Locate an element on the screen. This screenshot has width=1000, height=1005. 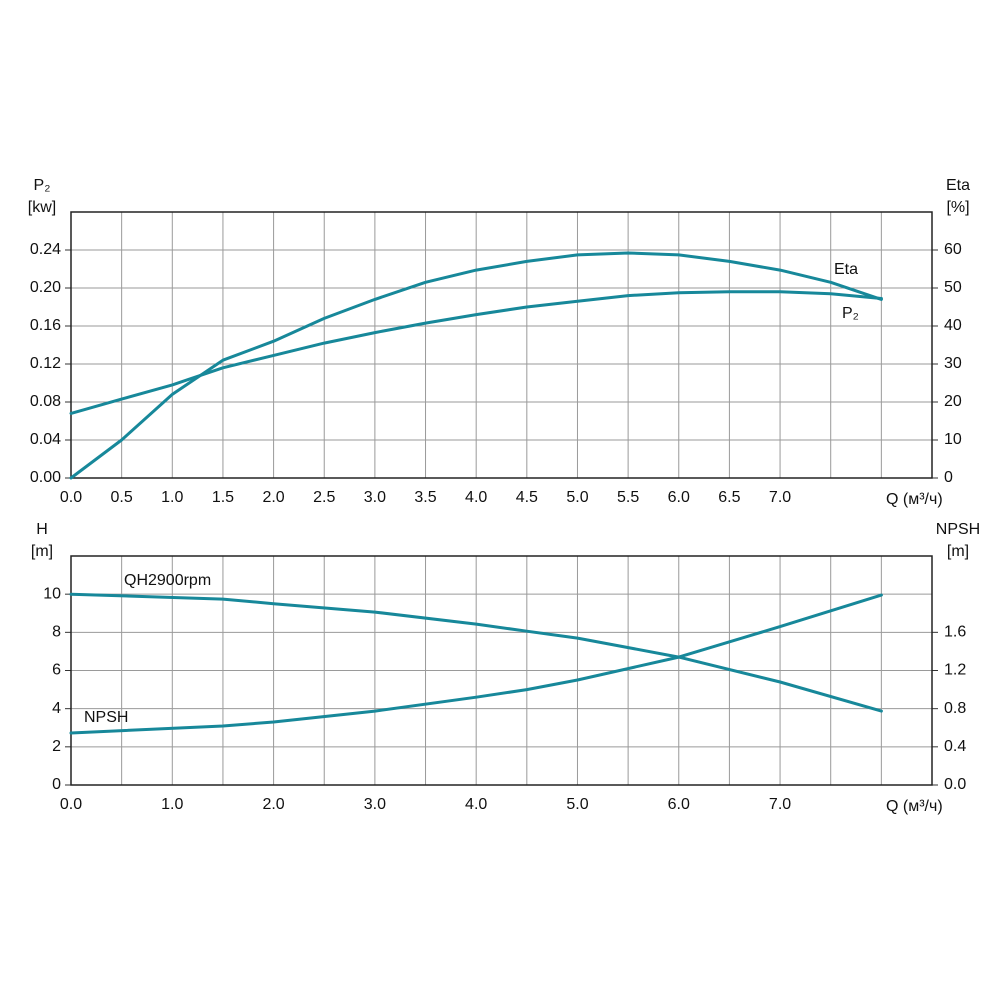
y-axis-title: H is located at coordinates (42, 529).